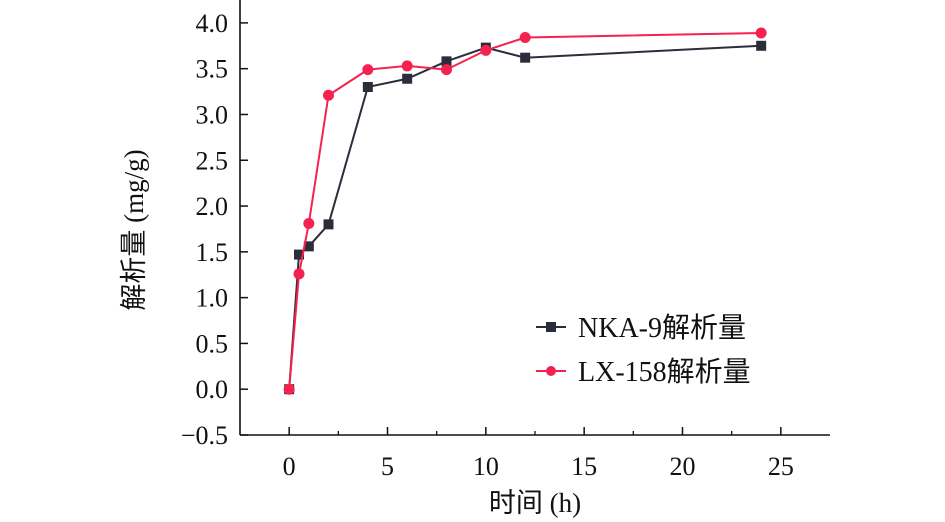 Image resolution: width=945 pixels, height=522 pixels. Describe the element at coordinates (212, 206) in the screenshot. I see `y-tick-label: 2.0` at that location.